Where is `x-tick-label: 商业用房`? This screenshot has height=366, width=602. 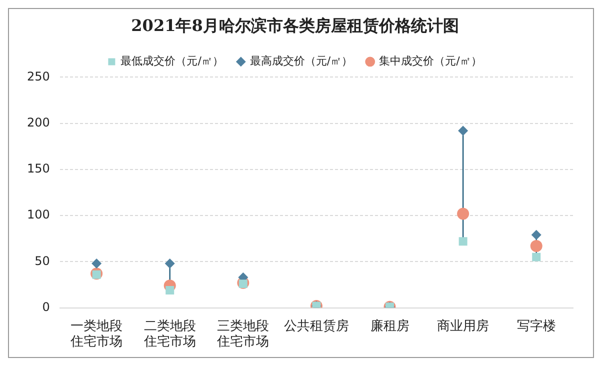 x-tick-label: 商业用房 is located at coordinates (463, 326).